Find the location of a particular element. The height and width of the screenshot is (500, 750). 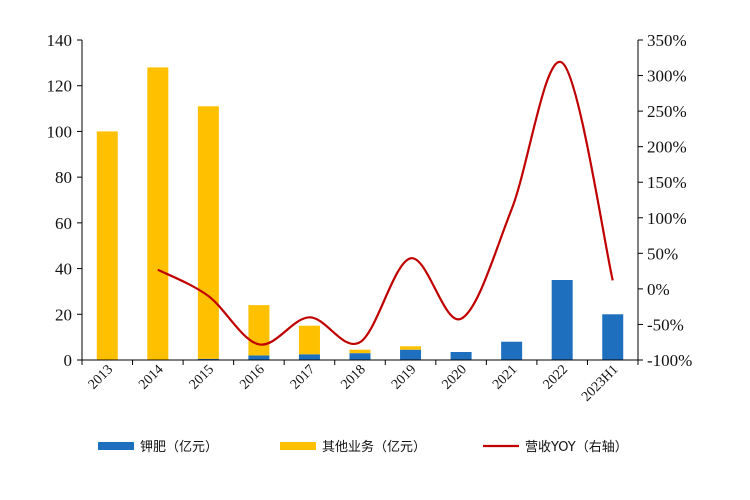

legend-potash-label: 钾肥（亿元） is located at coordinates (179, 447).